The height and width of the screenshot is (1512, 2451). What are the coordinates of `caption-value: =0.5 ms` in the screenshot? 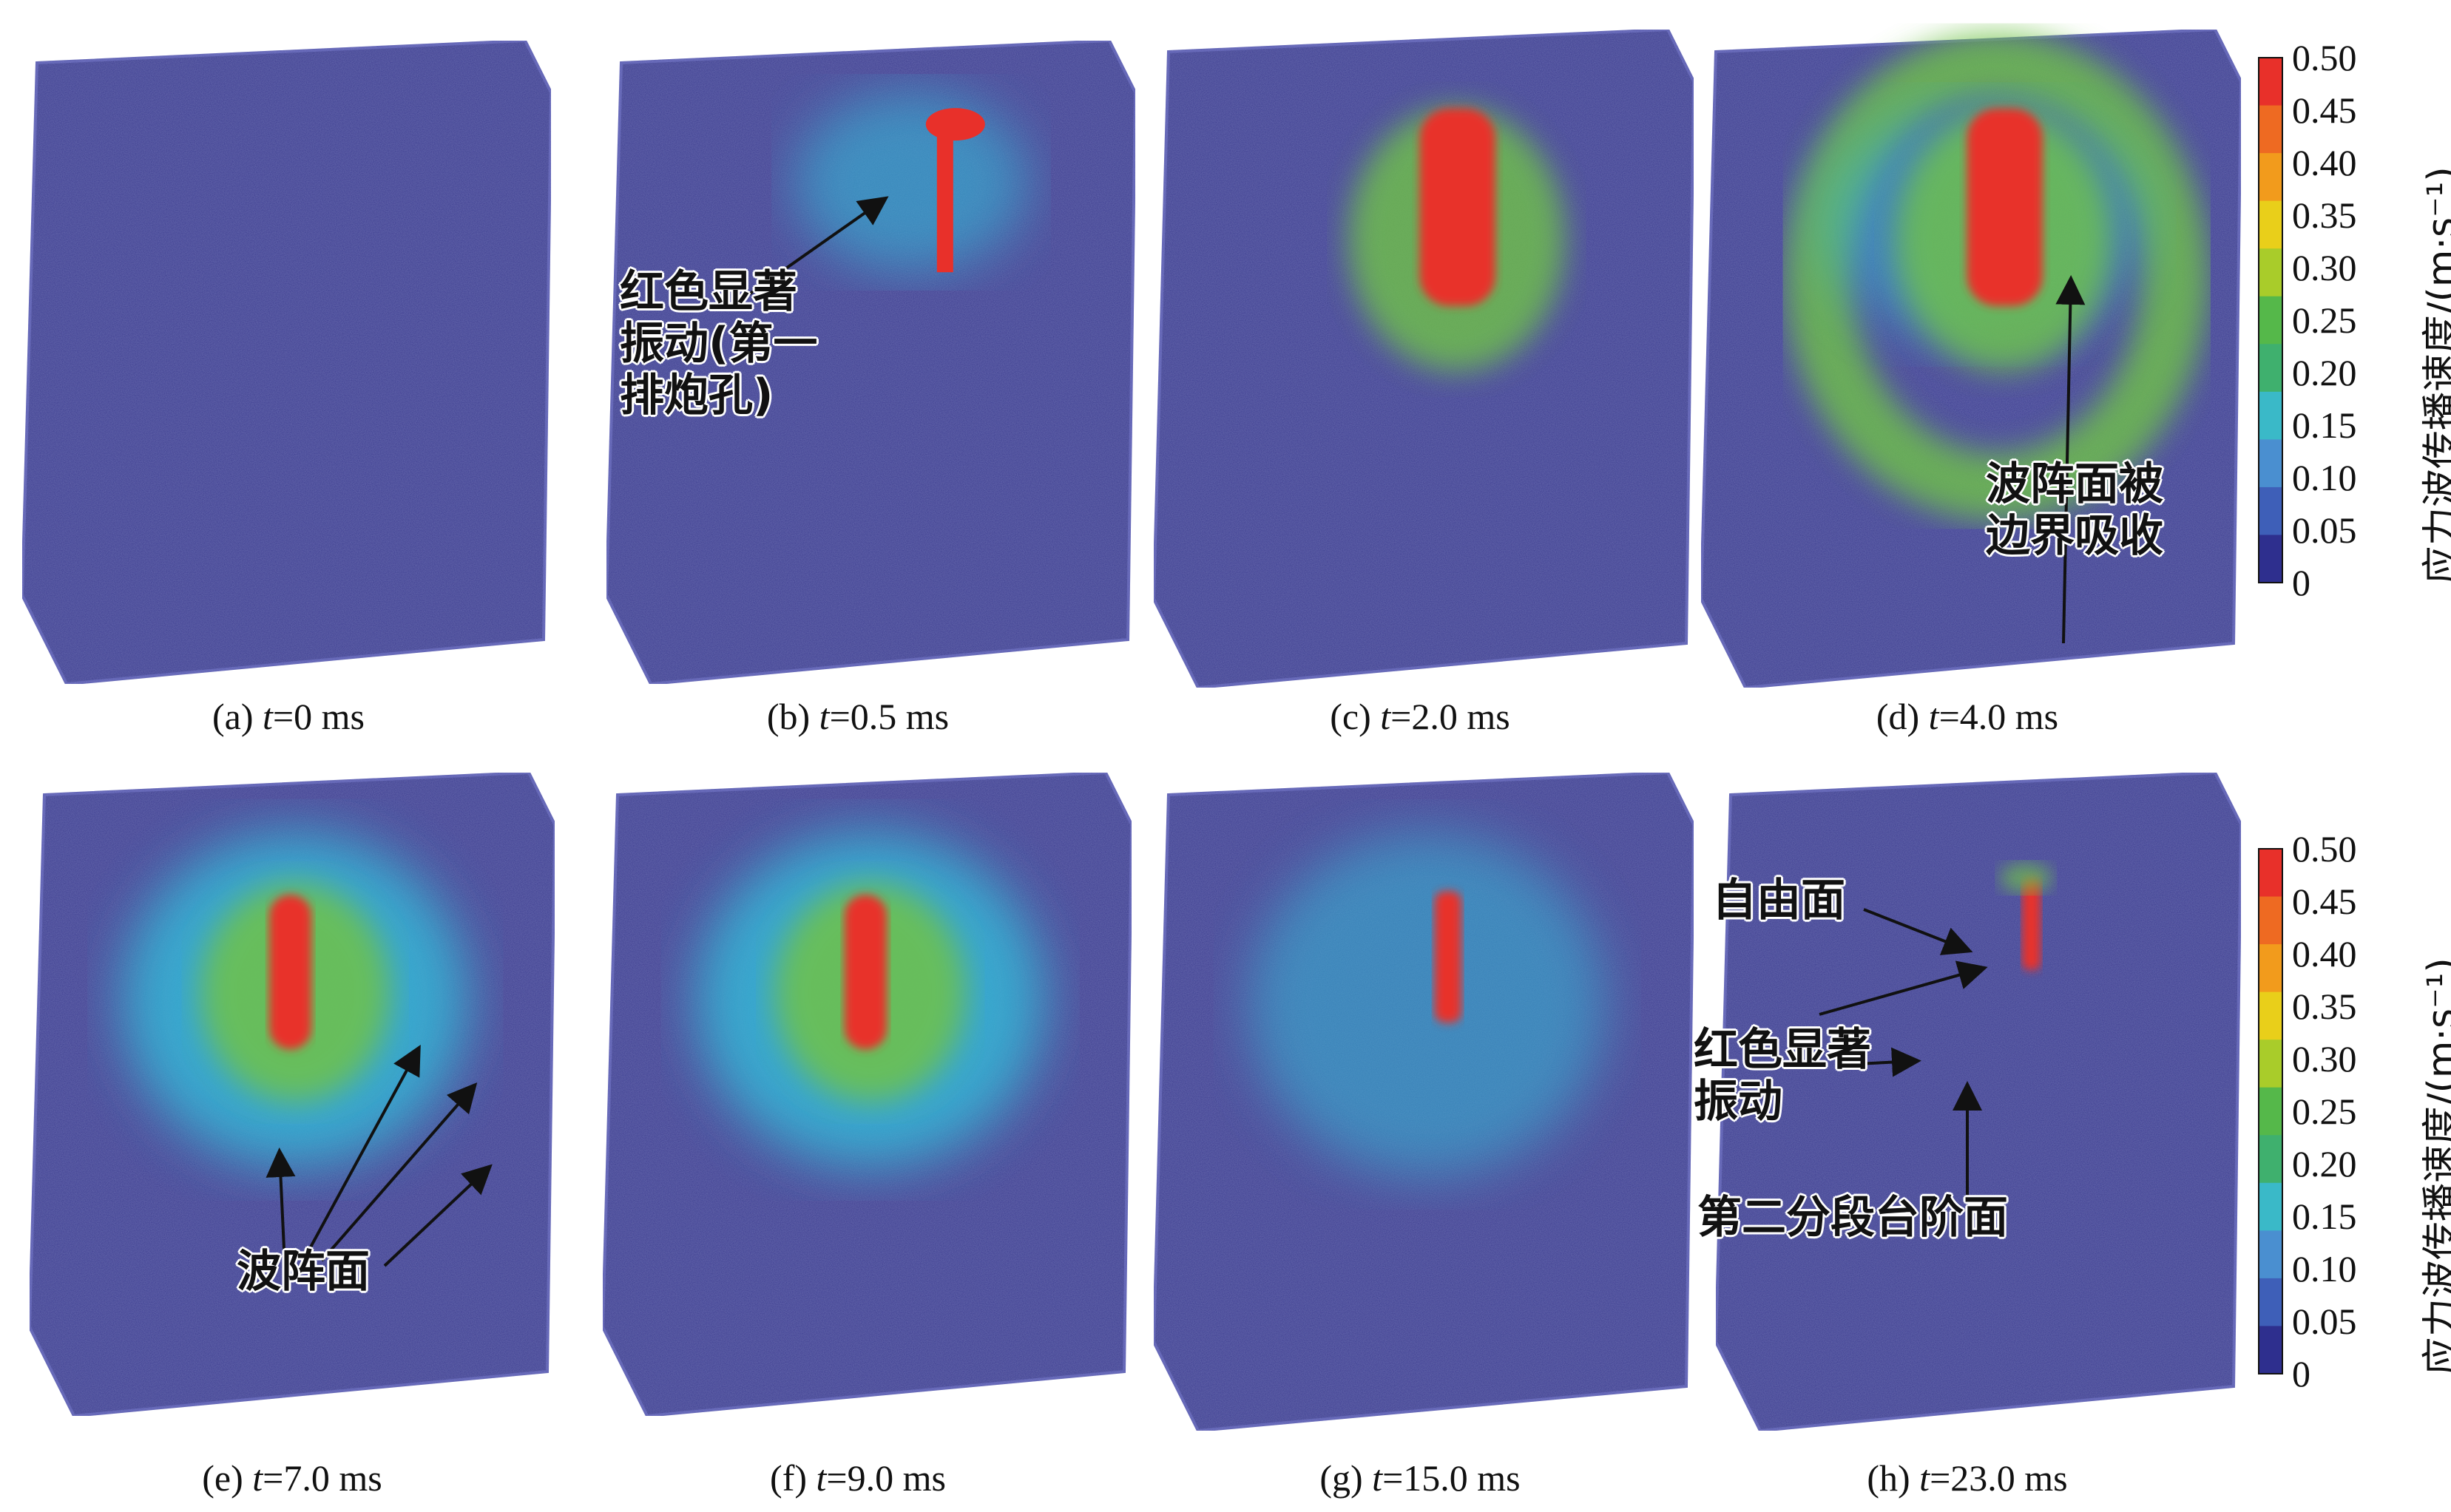 It's located at (889, 716).